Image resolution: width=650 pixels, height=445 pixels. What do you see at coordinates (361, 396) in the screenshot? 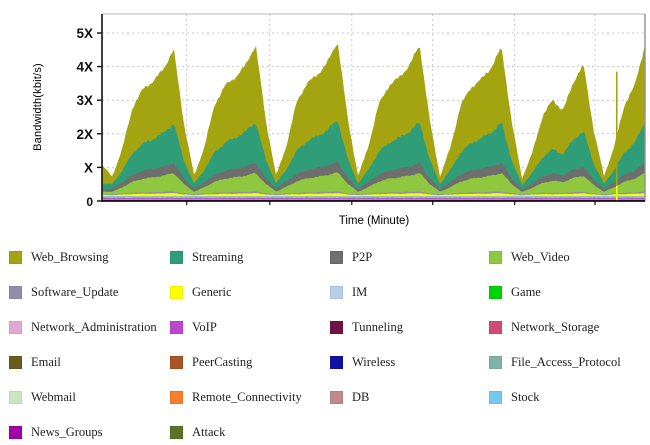
I see `db-label: DB` at bounding box center [361, 396].